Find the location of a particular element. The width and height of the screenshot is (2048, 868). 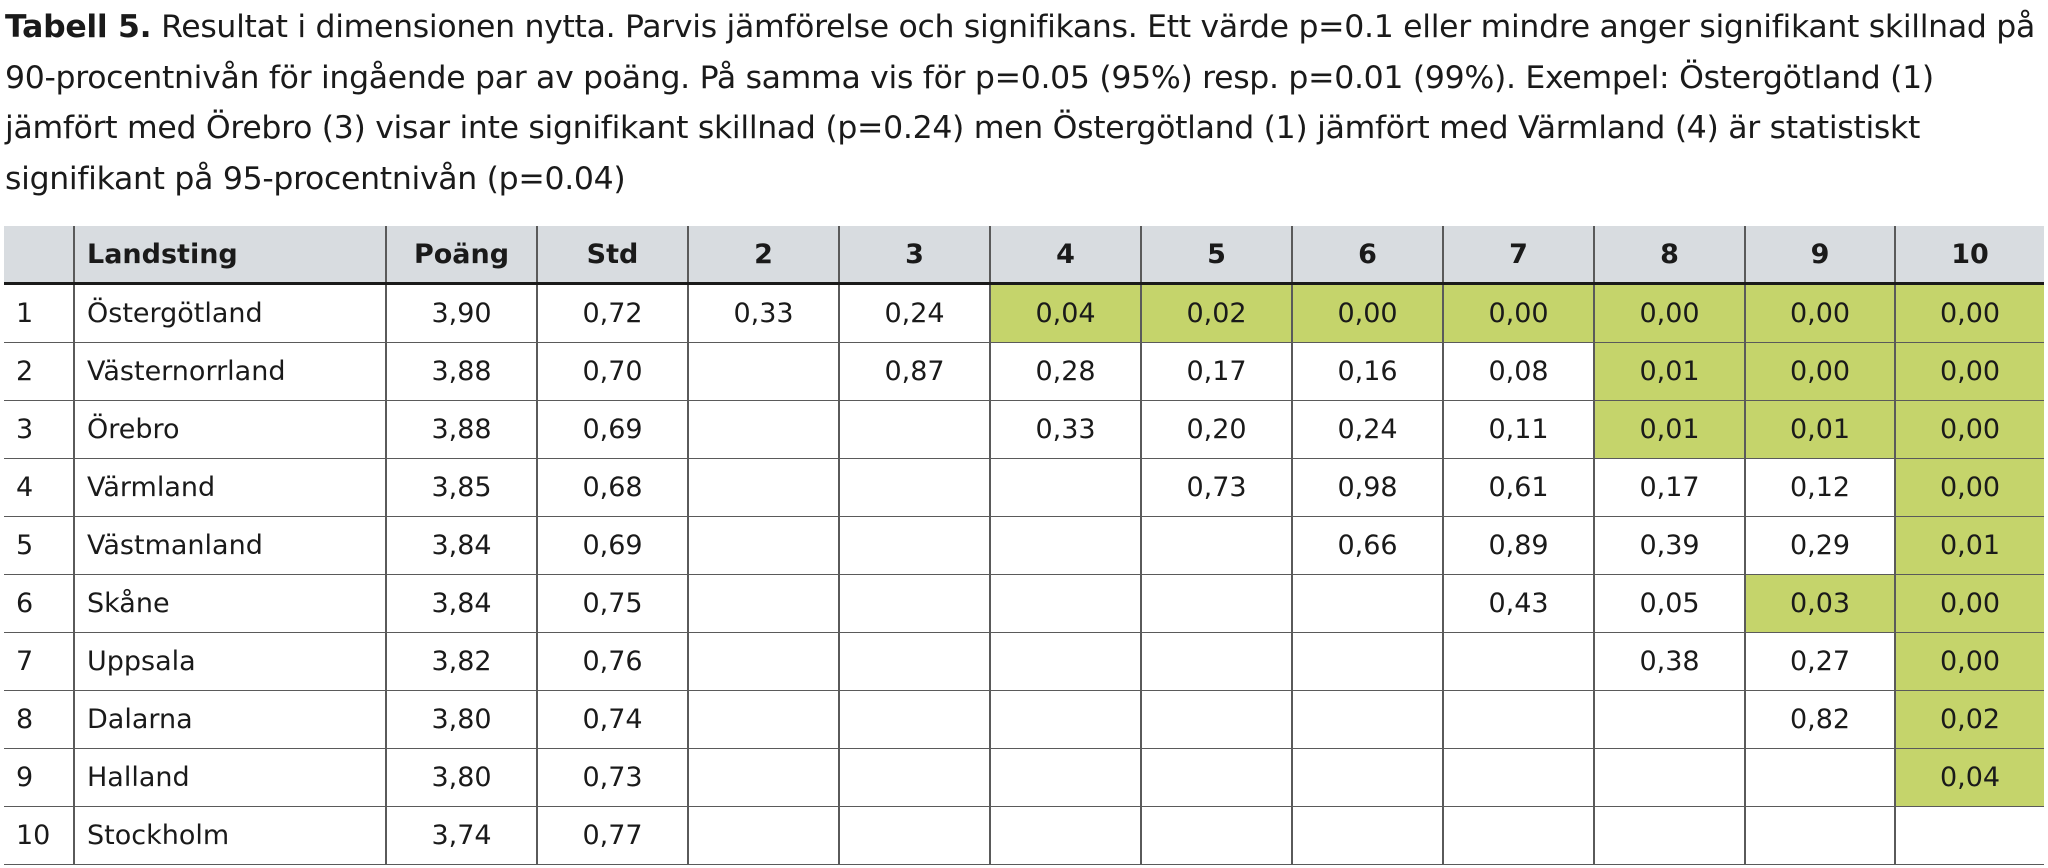

p-value-cell: 0,12 is located at coordinates (1820, 487).